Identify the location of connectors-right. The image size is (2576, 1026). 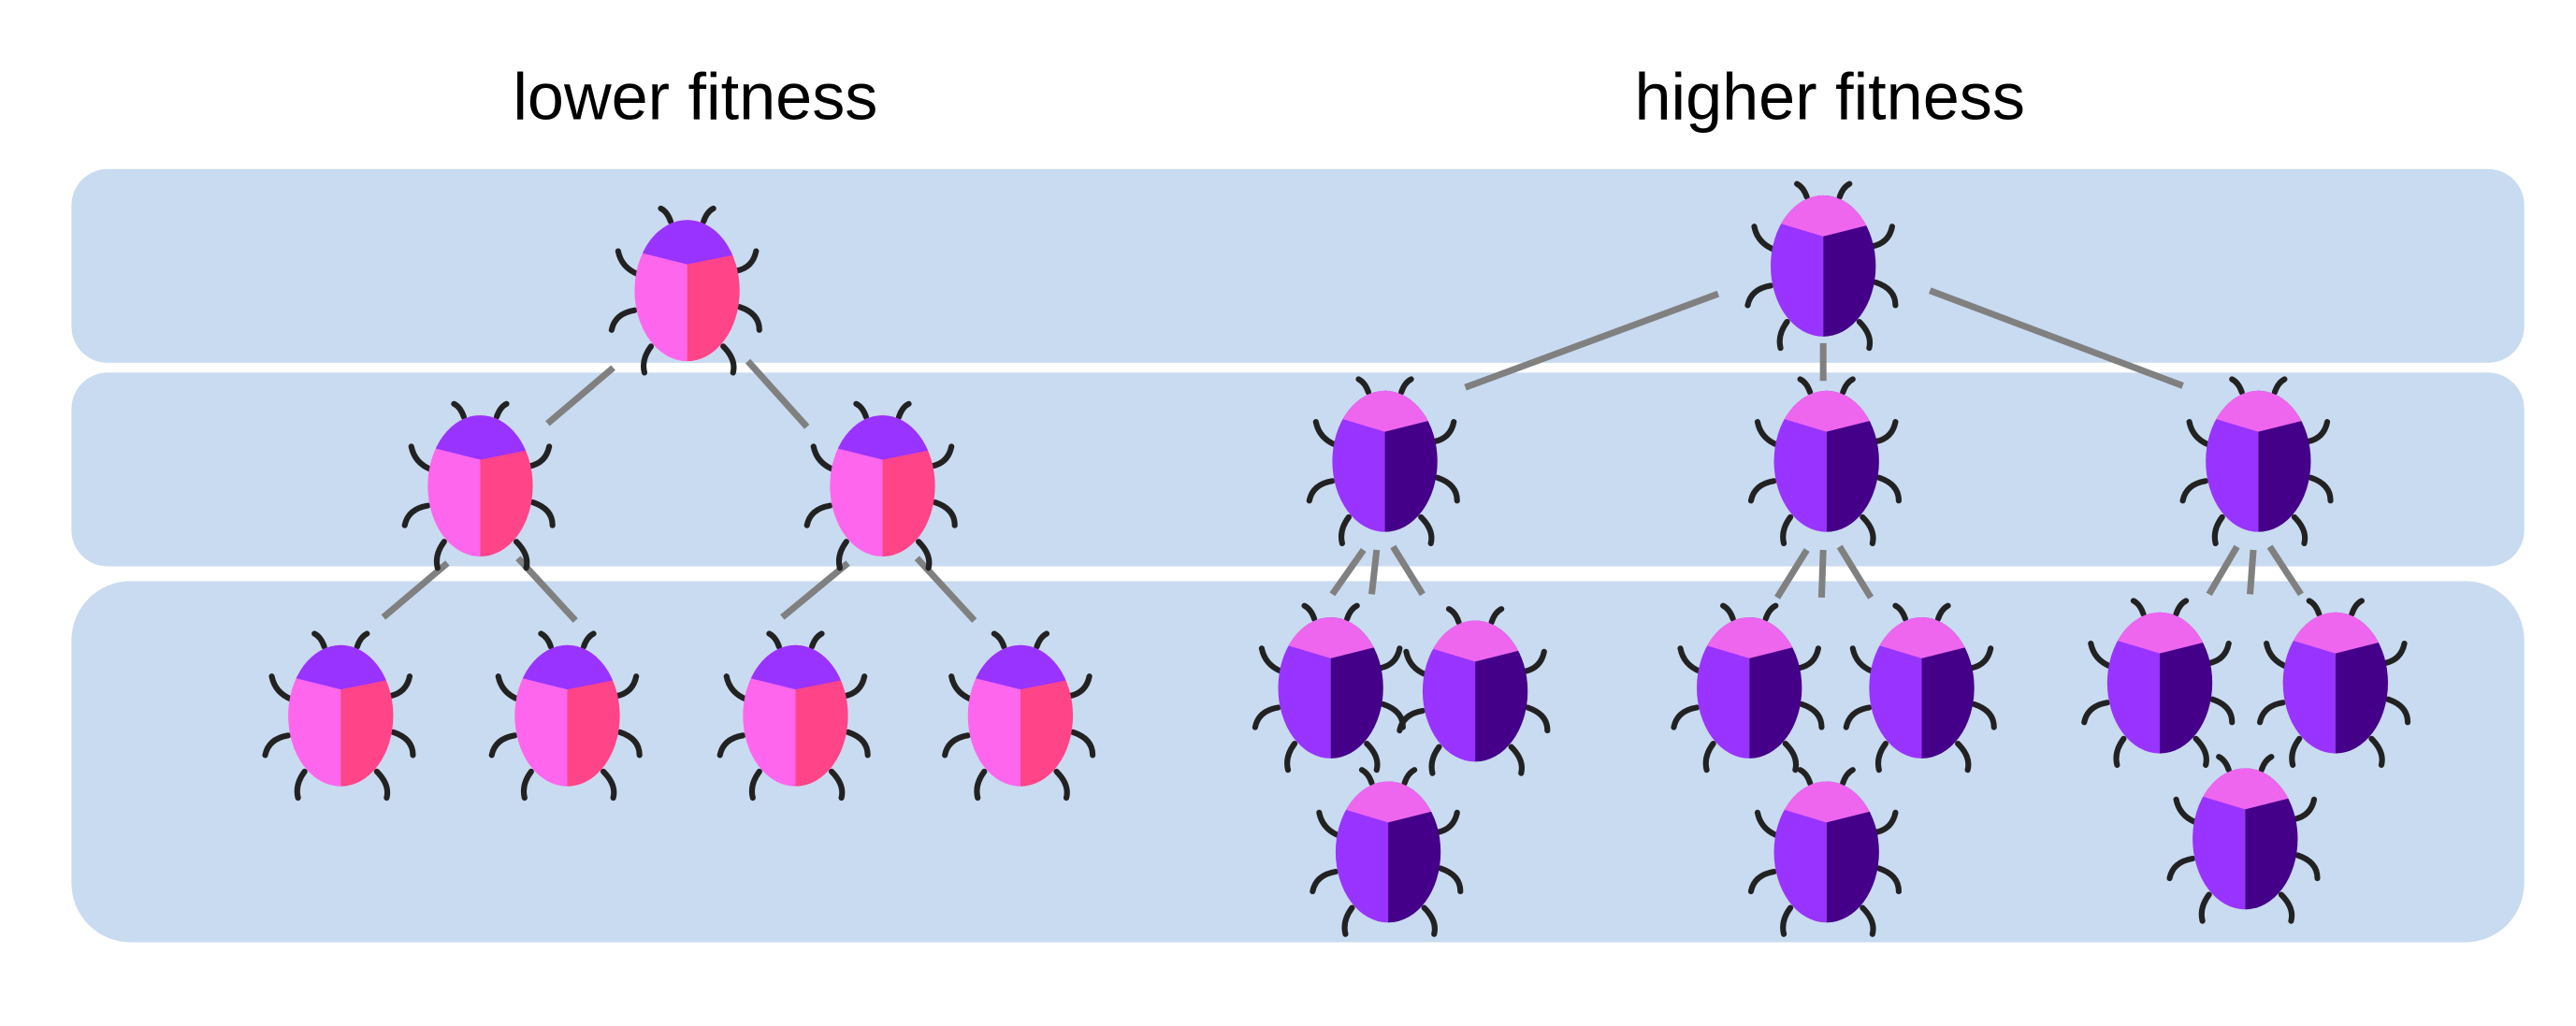
(1816, 443).